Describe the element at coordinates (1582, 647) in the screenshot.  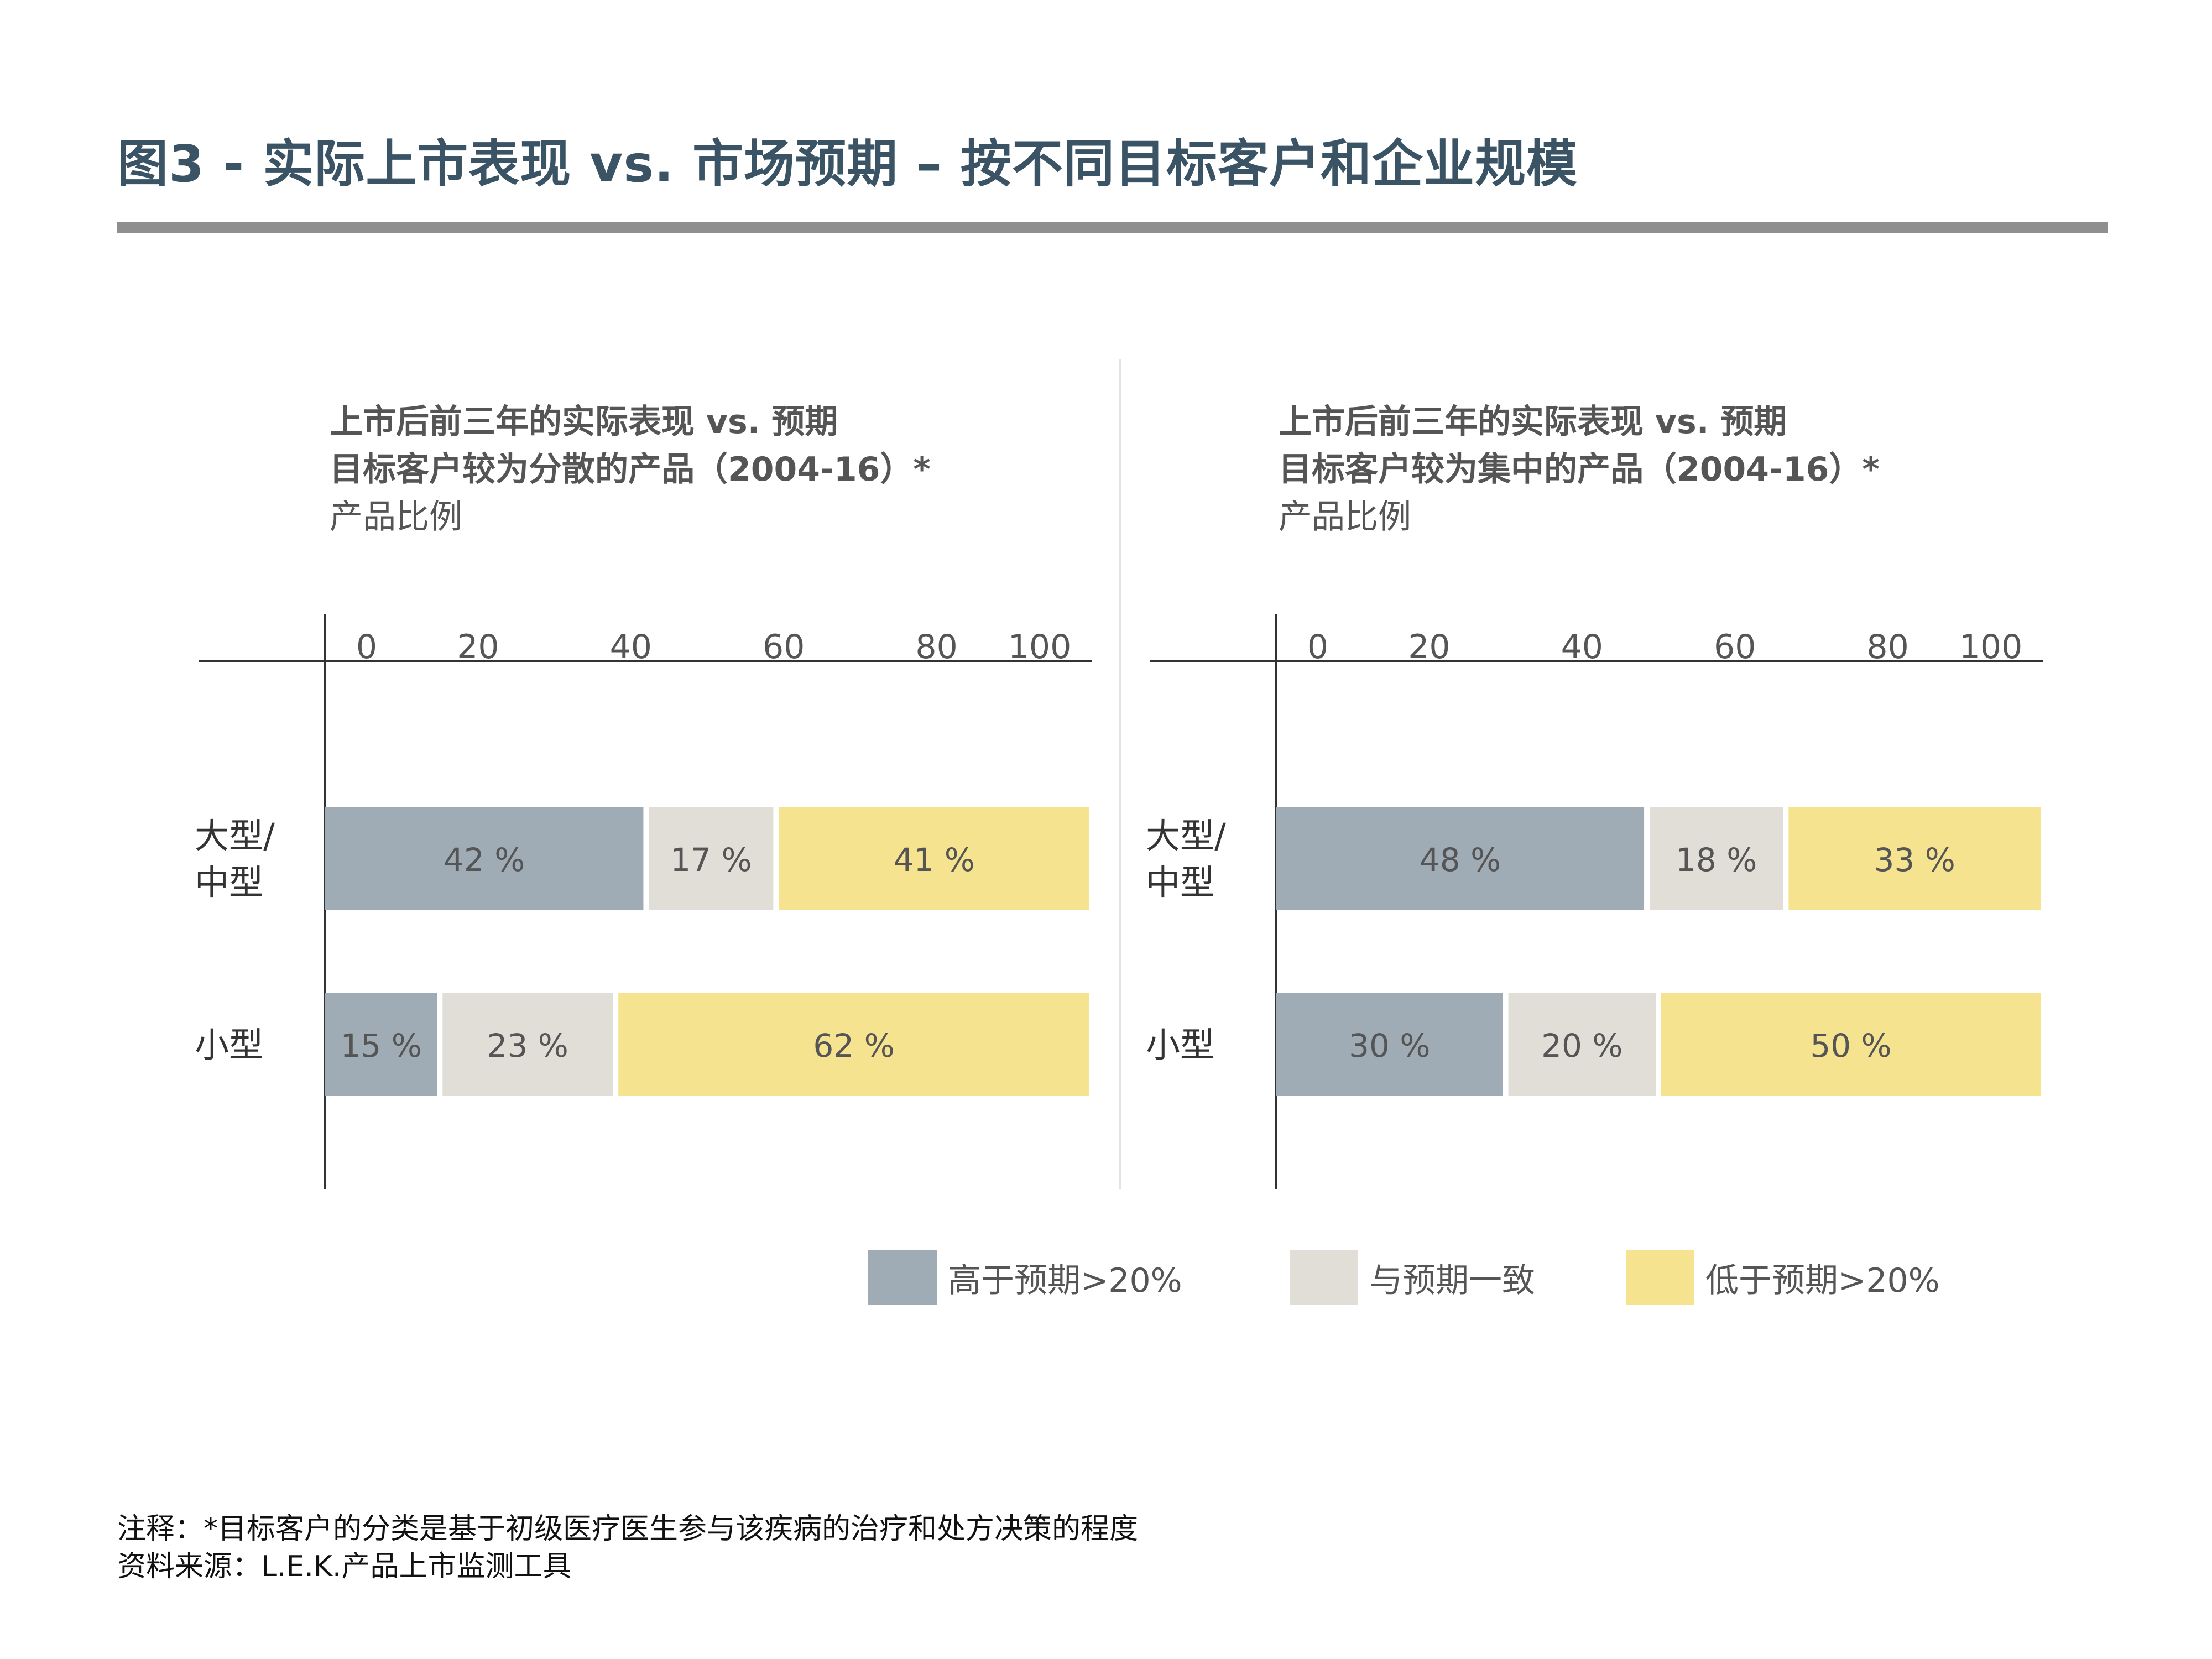
I see `chart-2-tick-label: 40` at that location.